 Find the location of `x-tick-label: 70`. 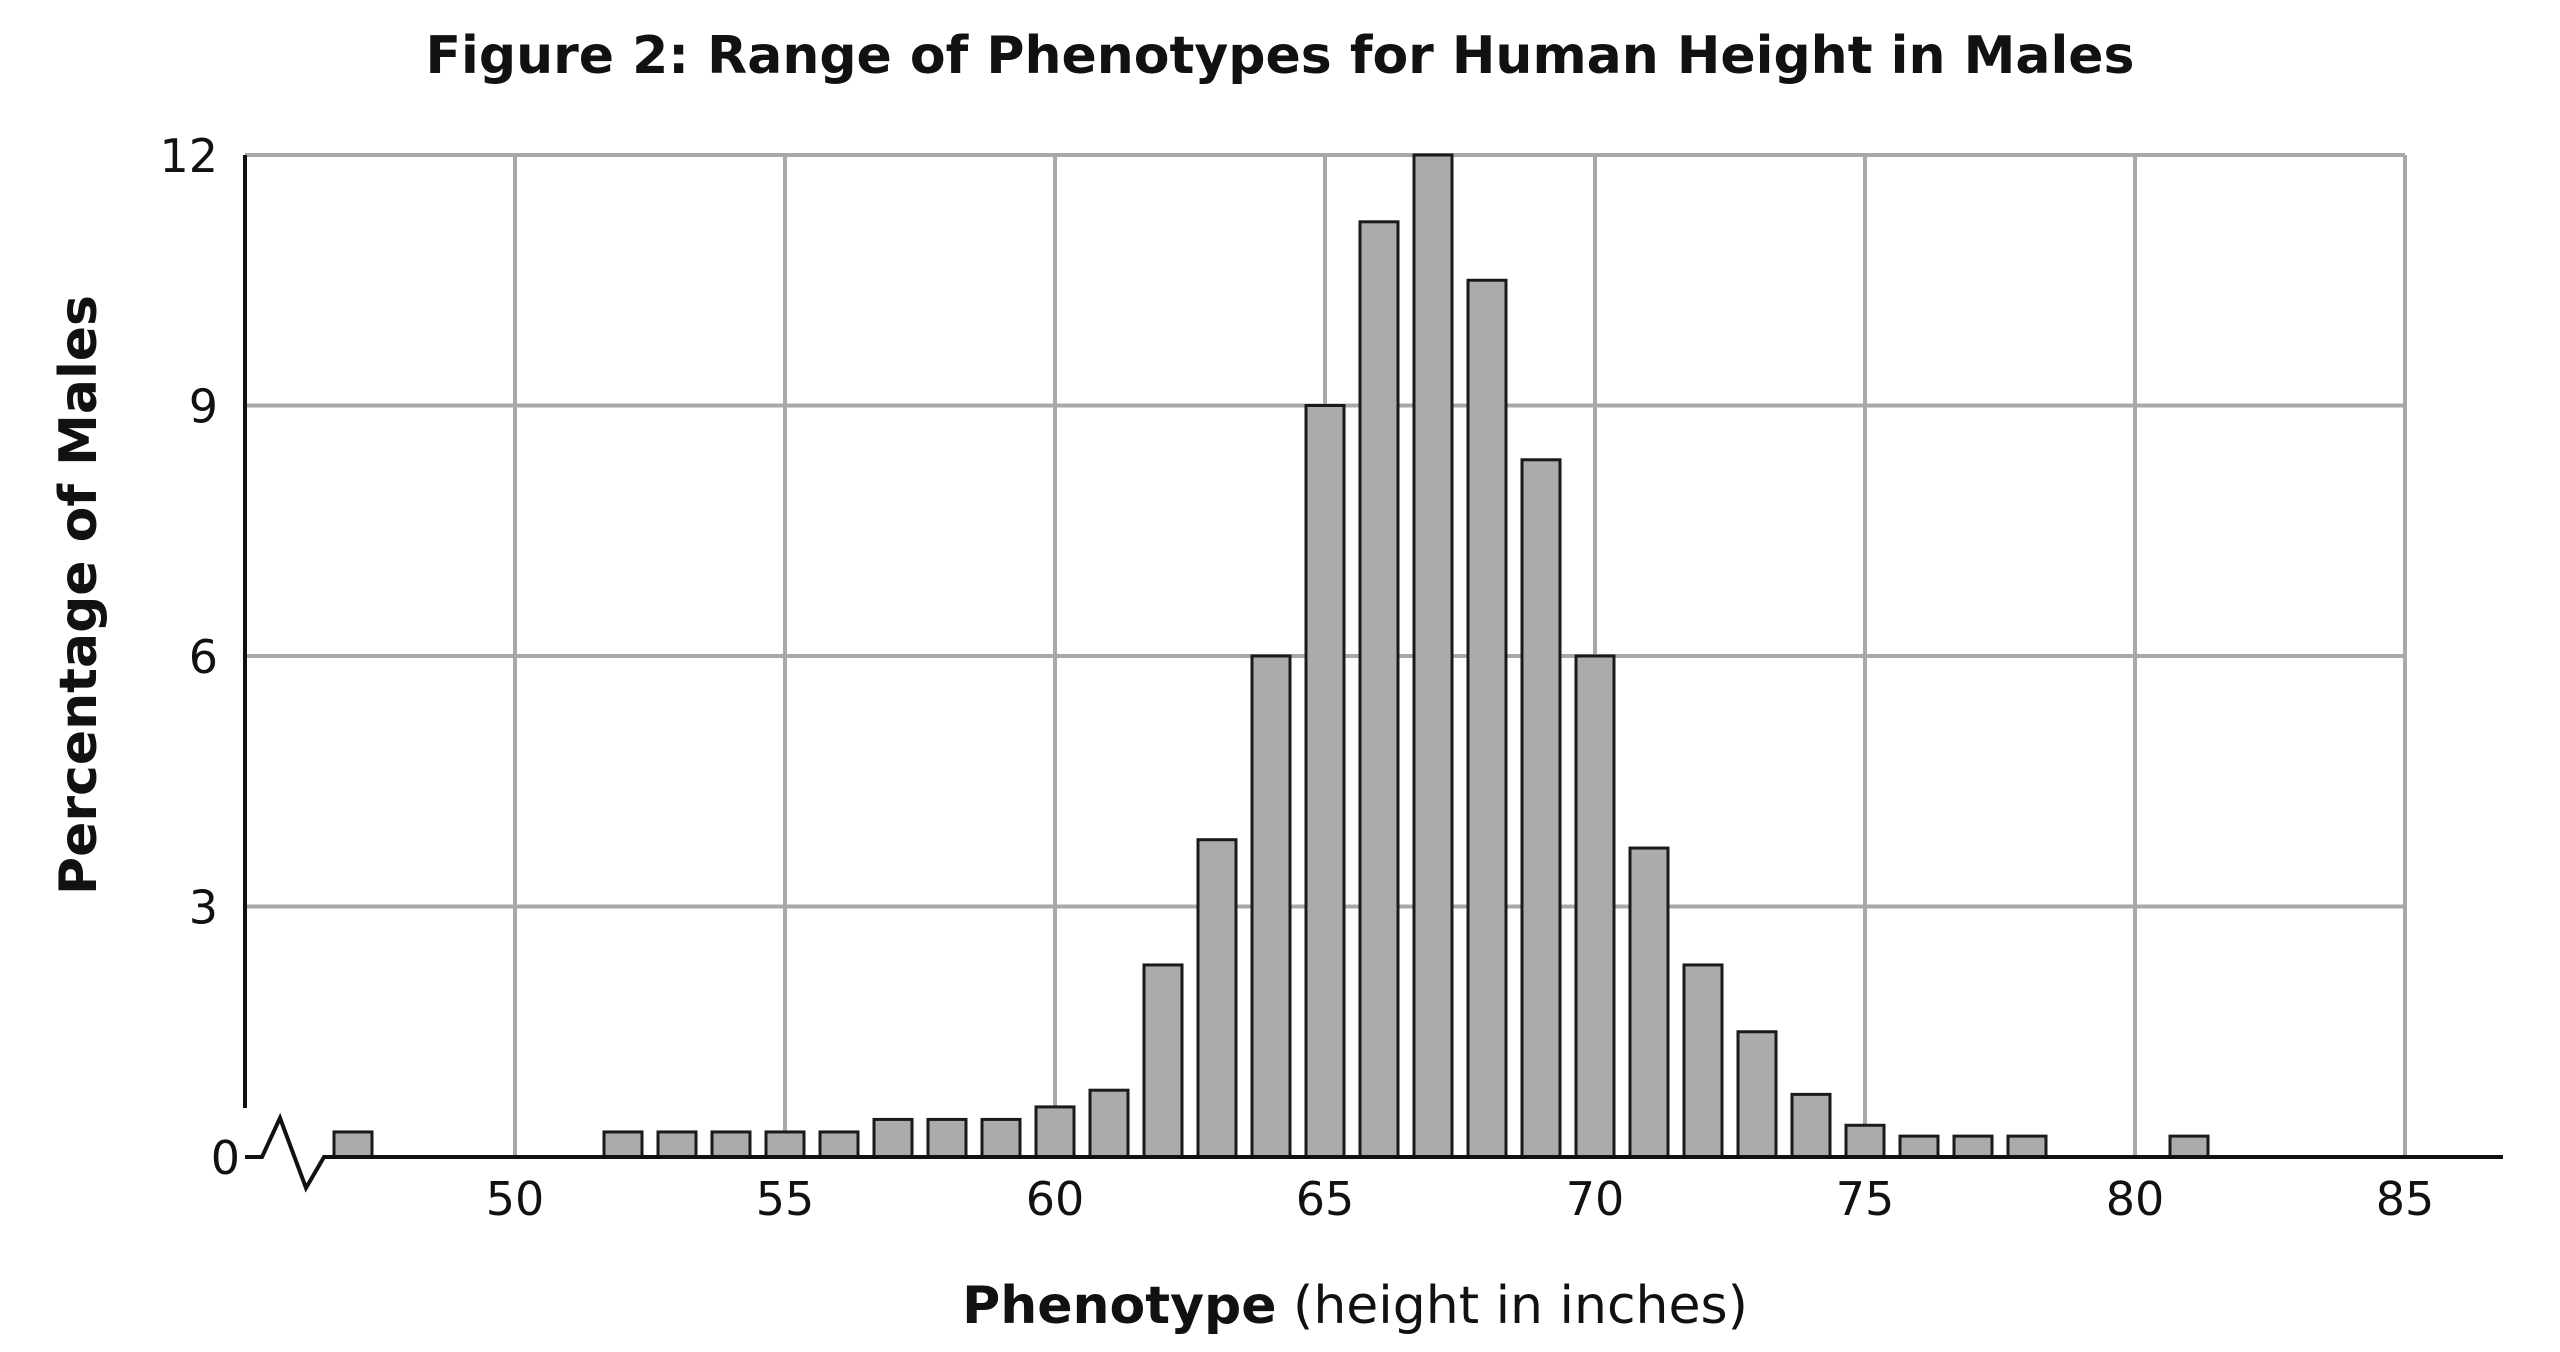

x-tick-label: 70 is located at coordinates (1595, 1199).